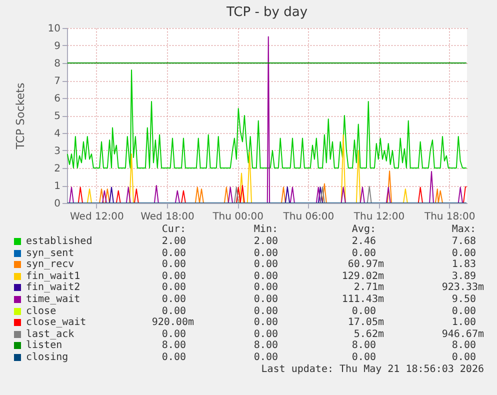  I want to click on y-tick-label: 5, so click(57, 116).